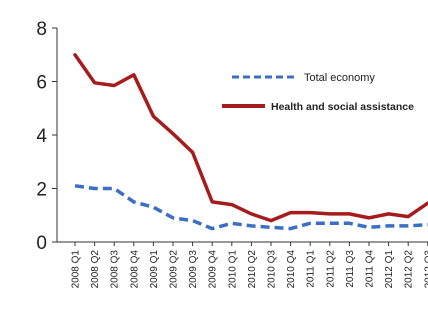 The height and width of the screenshot is (327, 428). What do you see at coordinates (251, 207) in the screenshot?
I see `series-line-total-economy` at bounding box center [251, 207].